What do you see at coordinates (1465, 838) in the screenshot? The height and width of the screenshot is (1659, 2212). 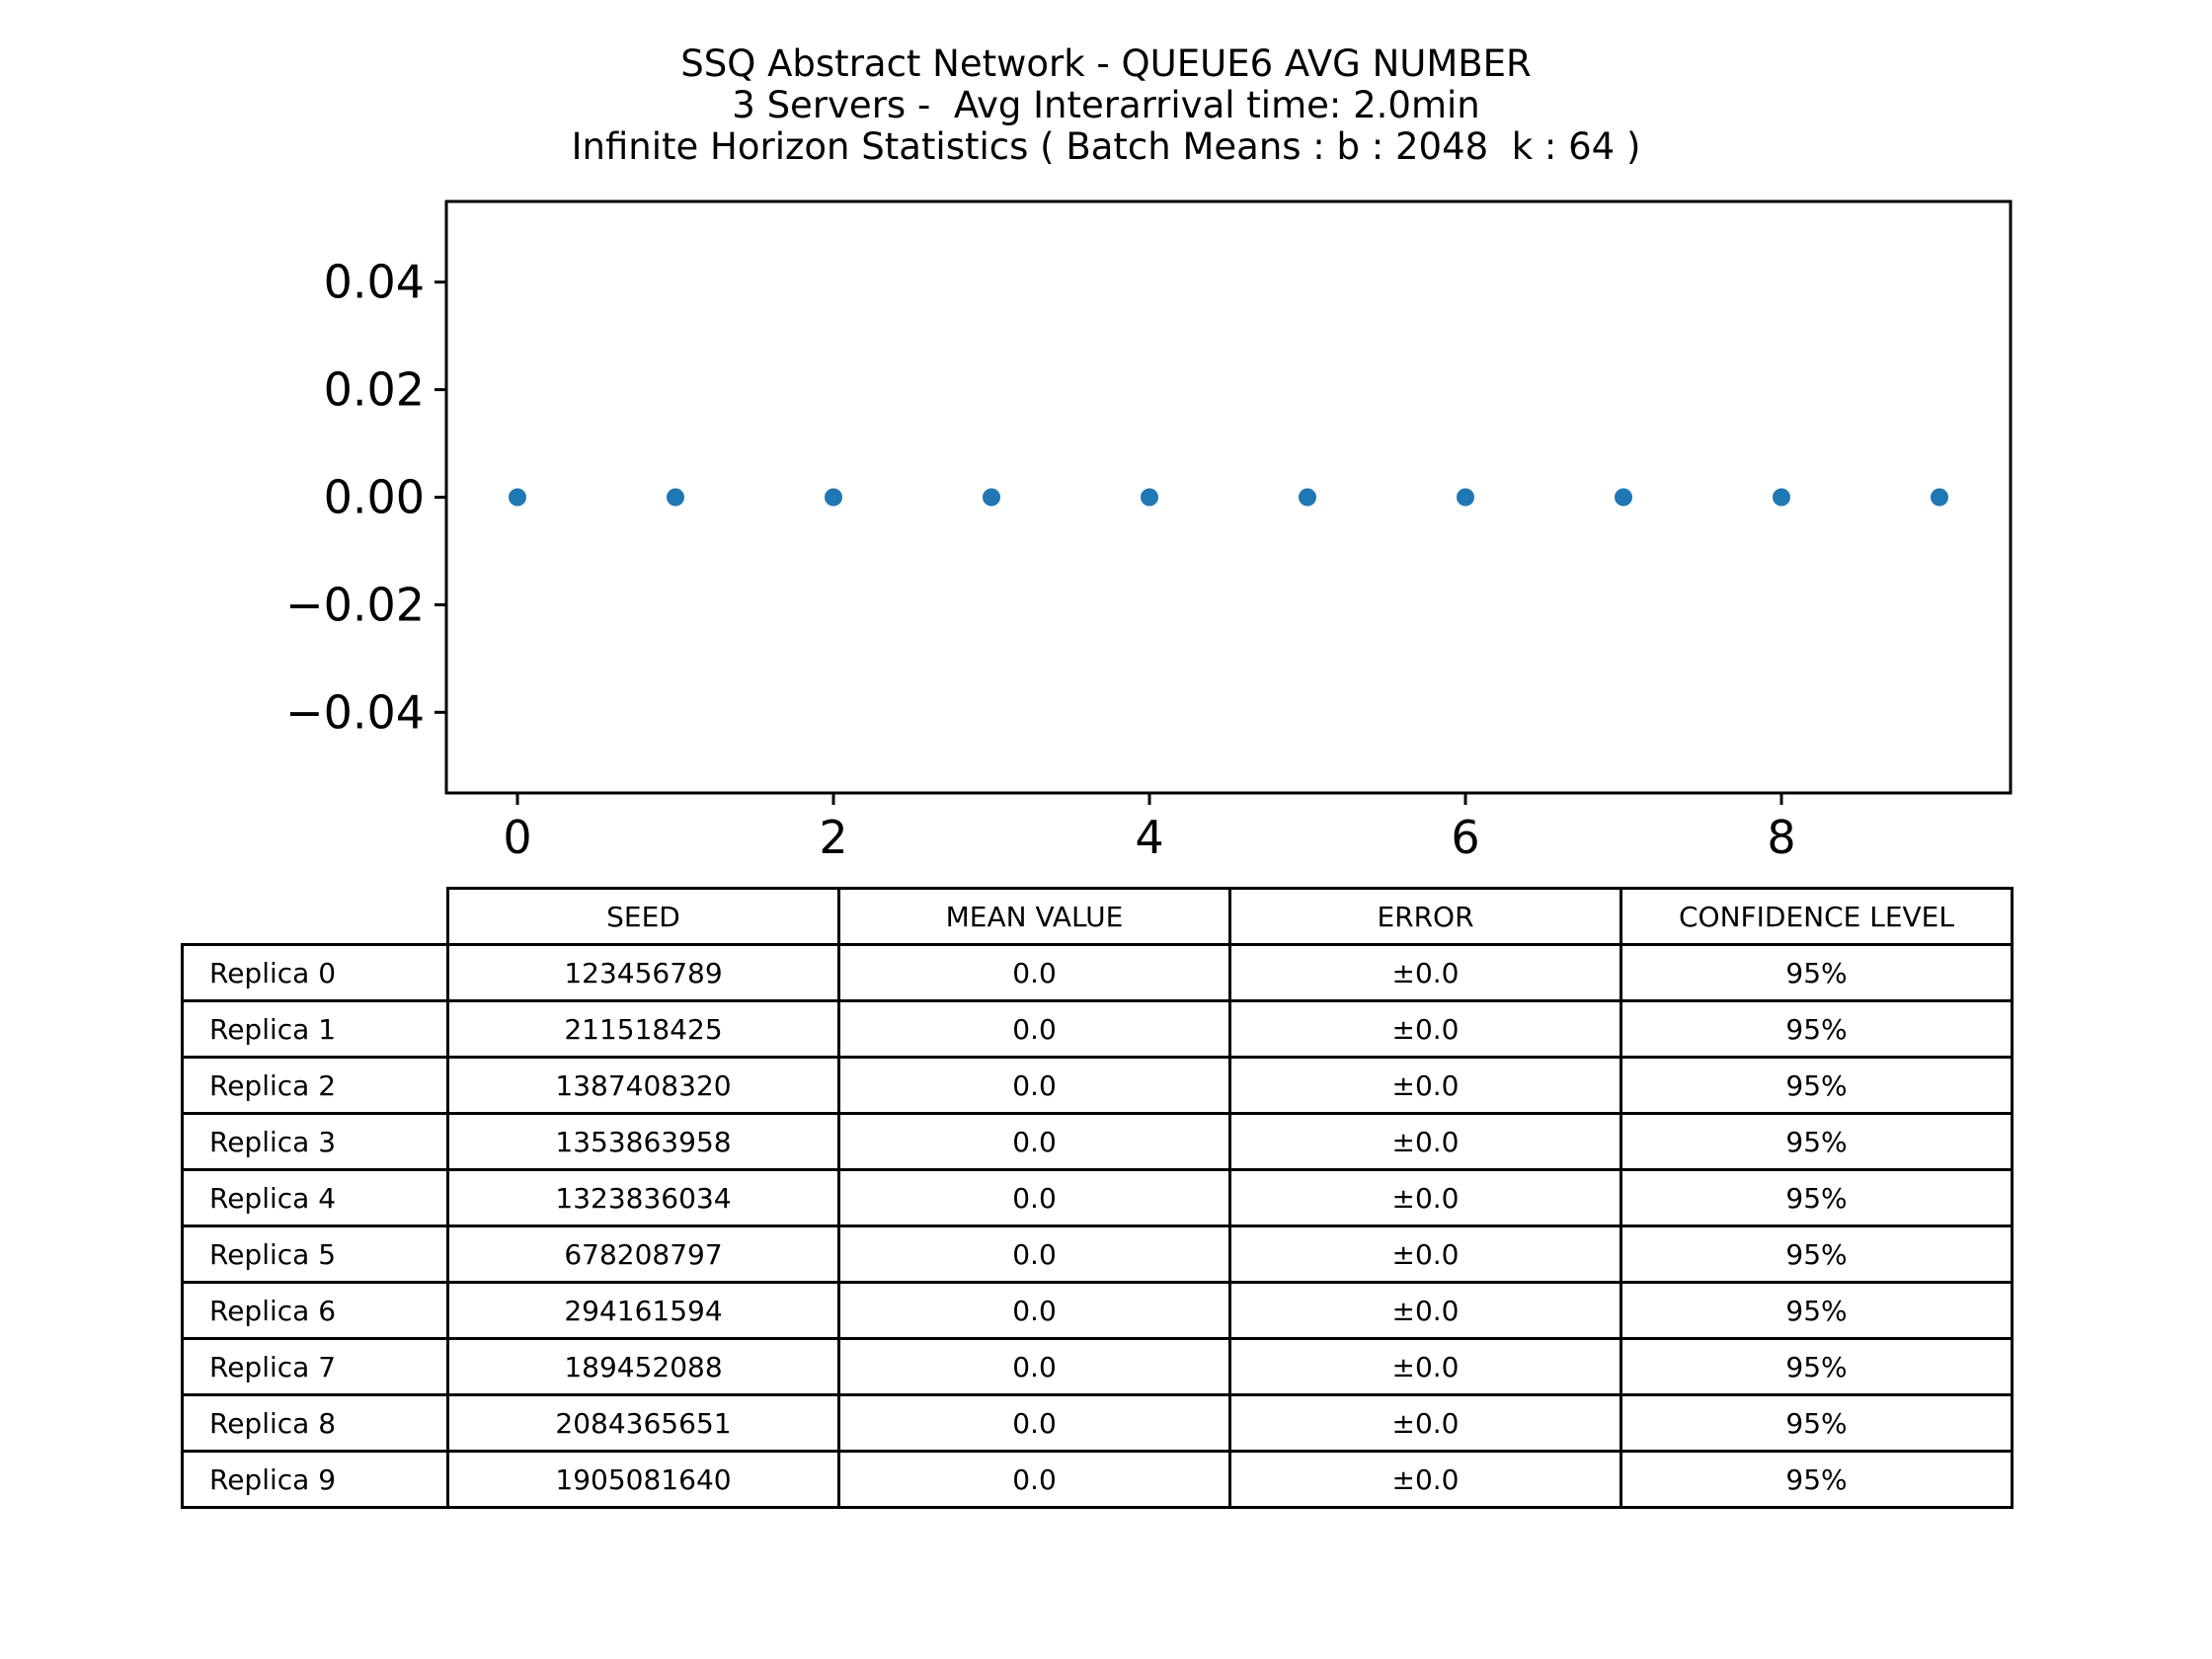 I see `x-tick-label: 6` at bounding box center [1465, 838].